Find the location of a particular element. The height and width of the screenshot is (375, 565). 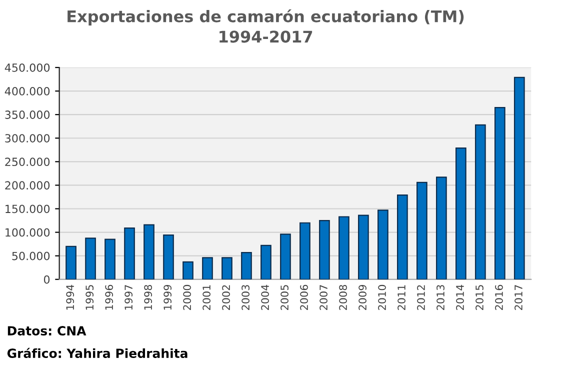

x-tick-label: 2003 is located at coordinates (246, 297).